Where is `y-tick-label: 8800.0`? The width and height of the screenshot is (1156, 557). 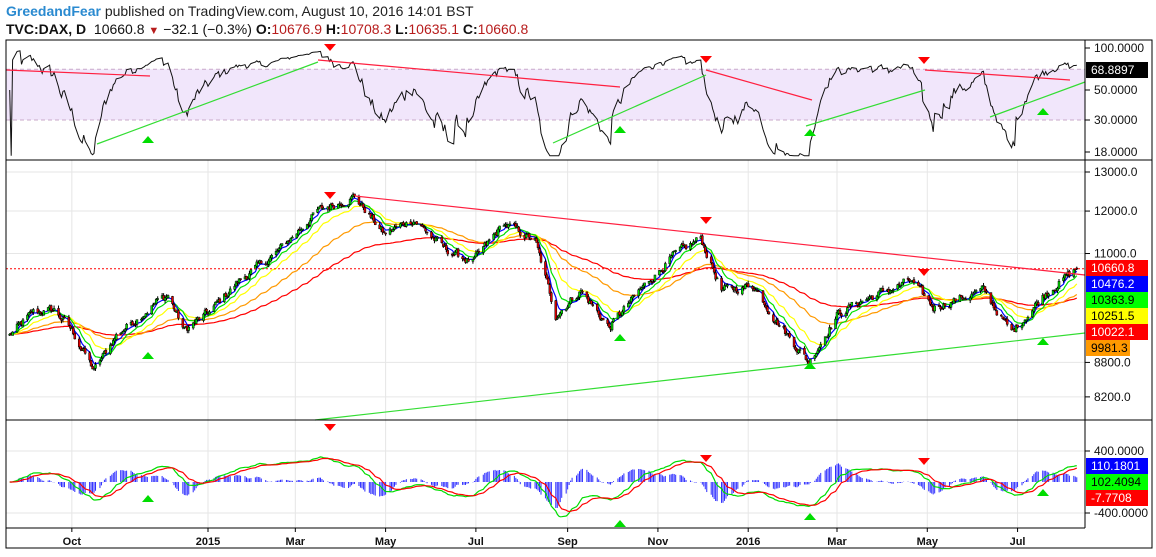
y-tick-label: 8800.0 is located at coordinates (1112, 362).